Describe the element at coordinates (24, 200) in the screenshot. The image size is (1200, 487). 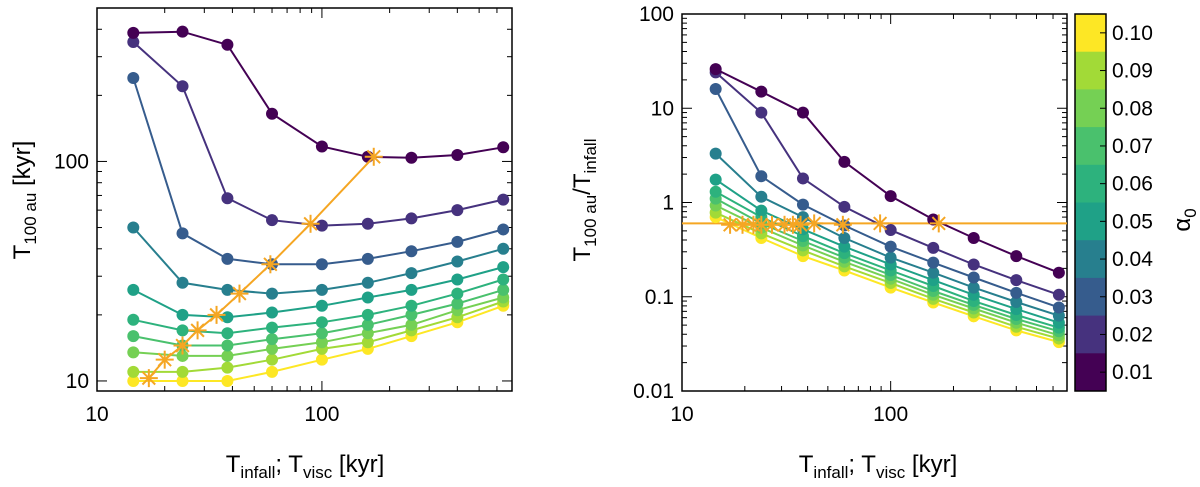
I see `left-y-axis-label: T100 au [kyr]` at that location.